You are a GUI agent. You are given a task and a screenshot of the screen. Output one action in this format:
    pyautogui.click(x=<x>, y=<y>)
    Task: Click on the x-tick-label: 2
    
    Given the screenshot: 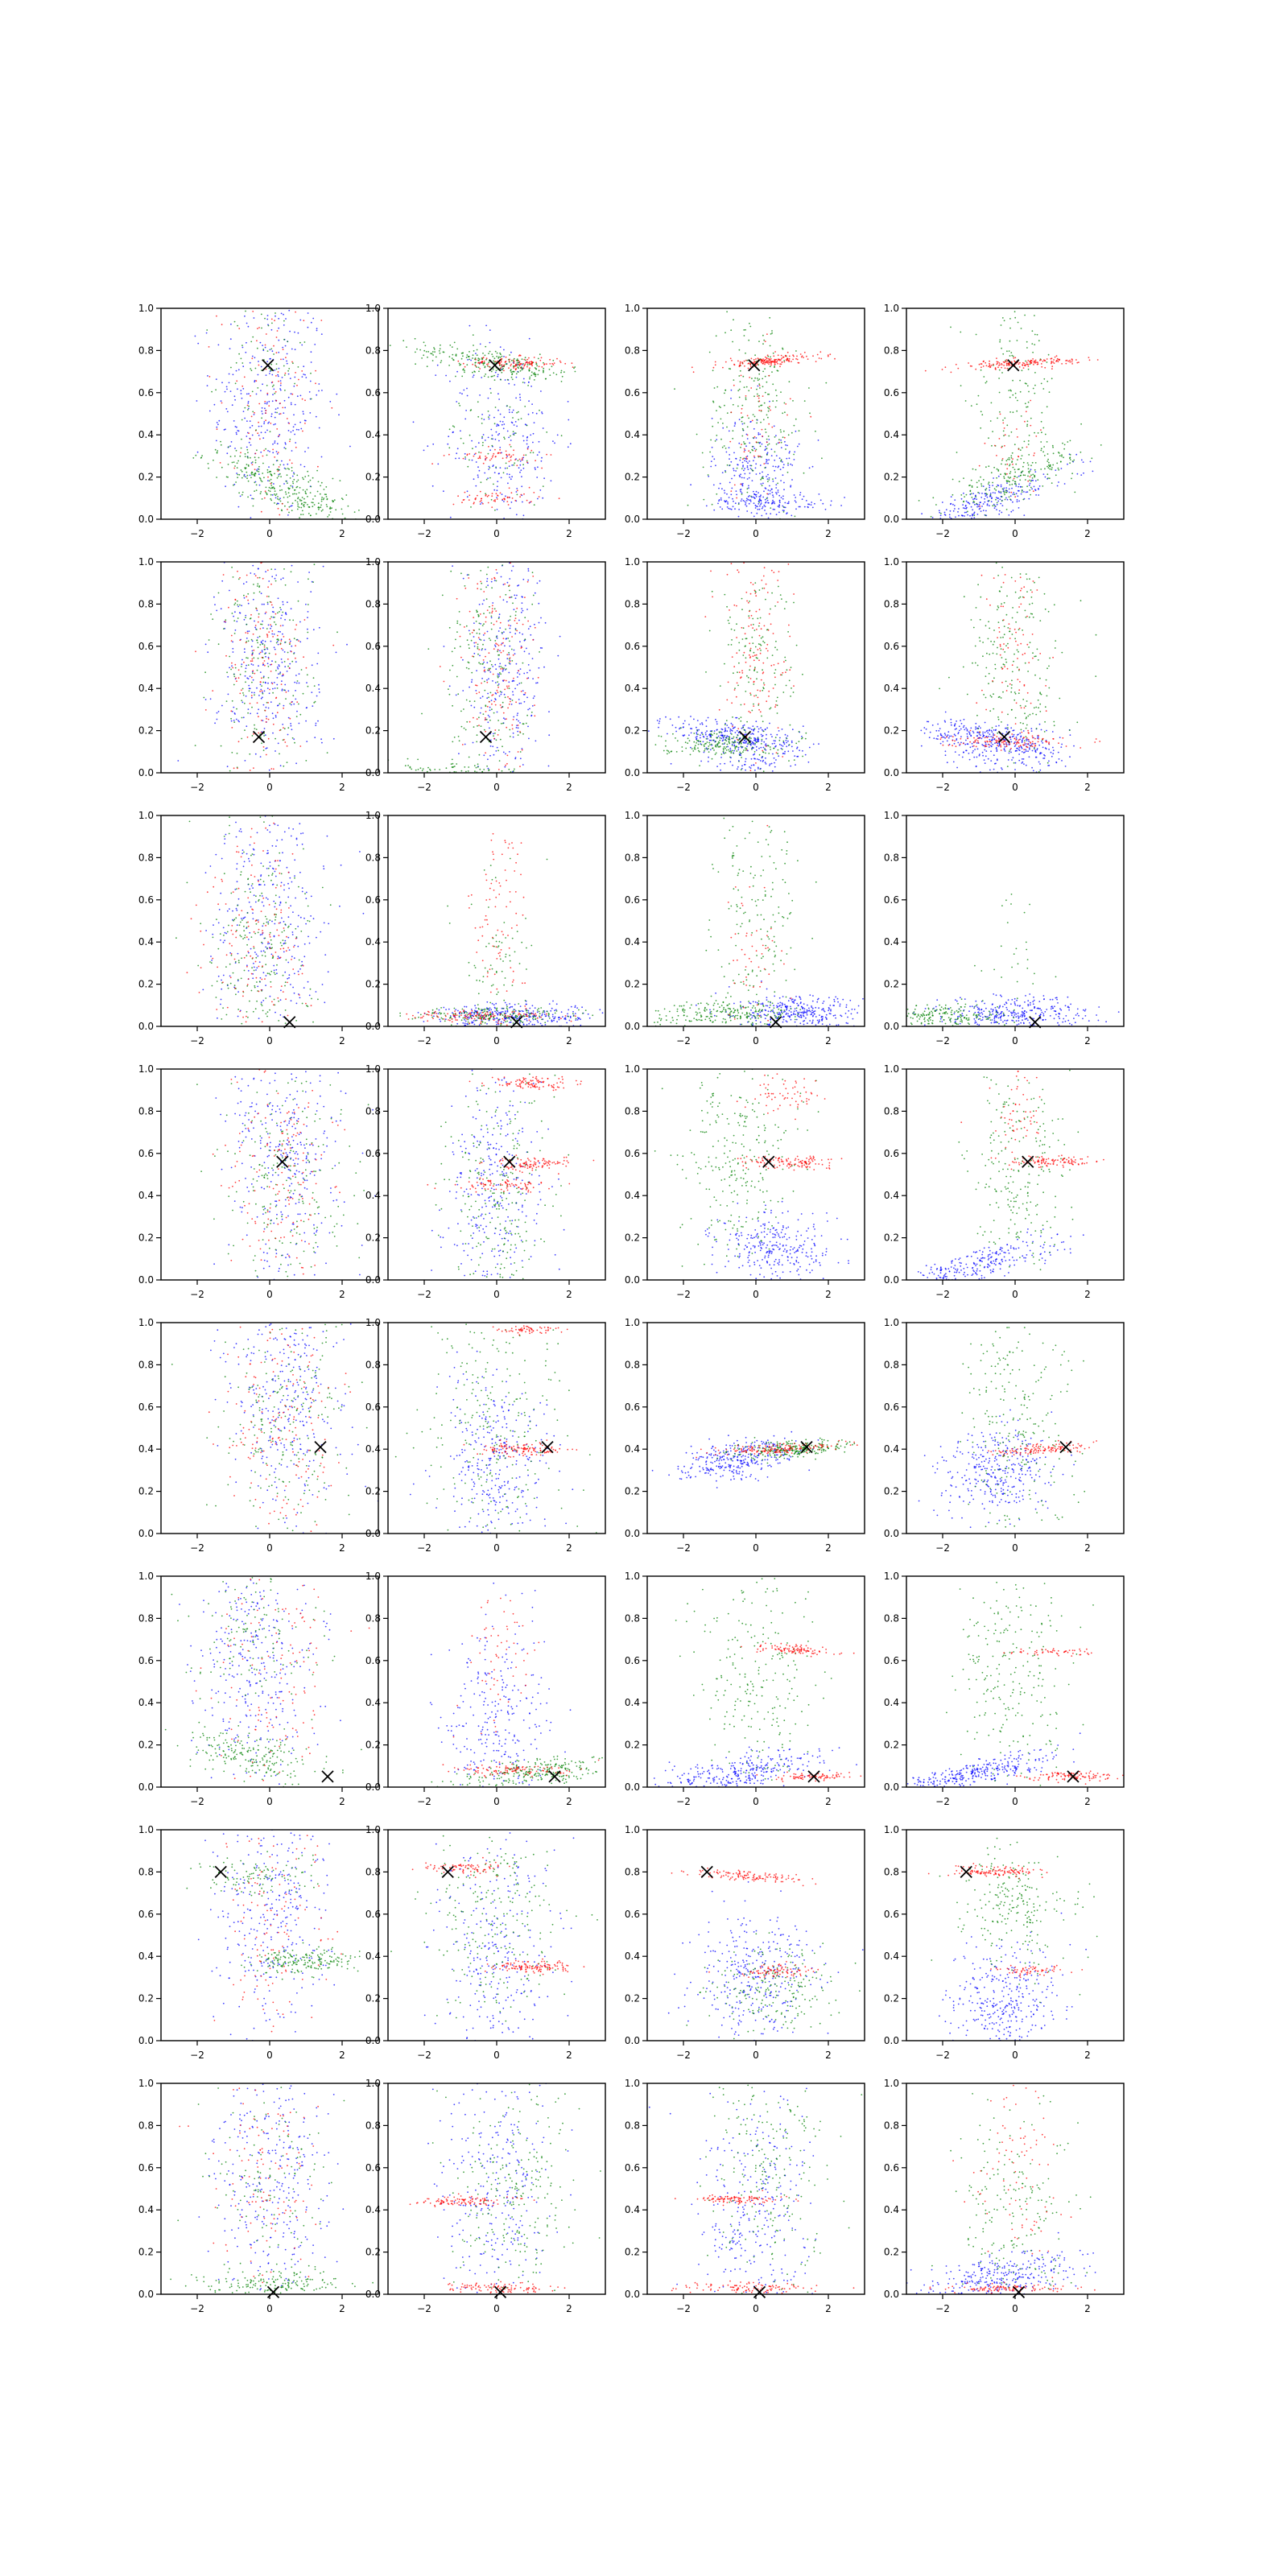 What is the action you would take?
    pyautogui.click(x=828, y=533)
    